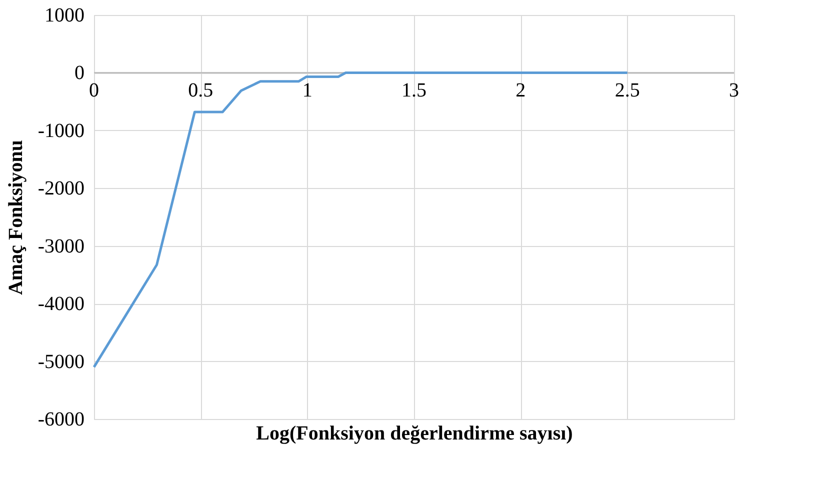 The height and width of the screenshot is (499, 830). I want to click on x-tick-label: 1, so click(307, 91).